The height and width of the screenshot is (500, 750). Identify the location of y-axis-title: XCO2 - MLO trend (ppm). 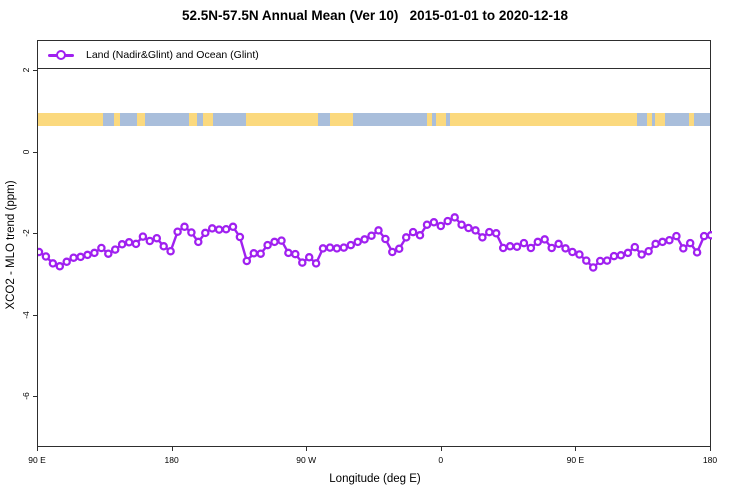
(11, 245).